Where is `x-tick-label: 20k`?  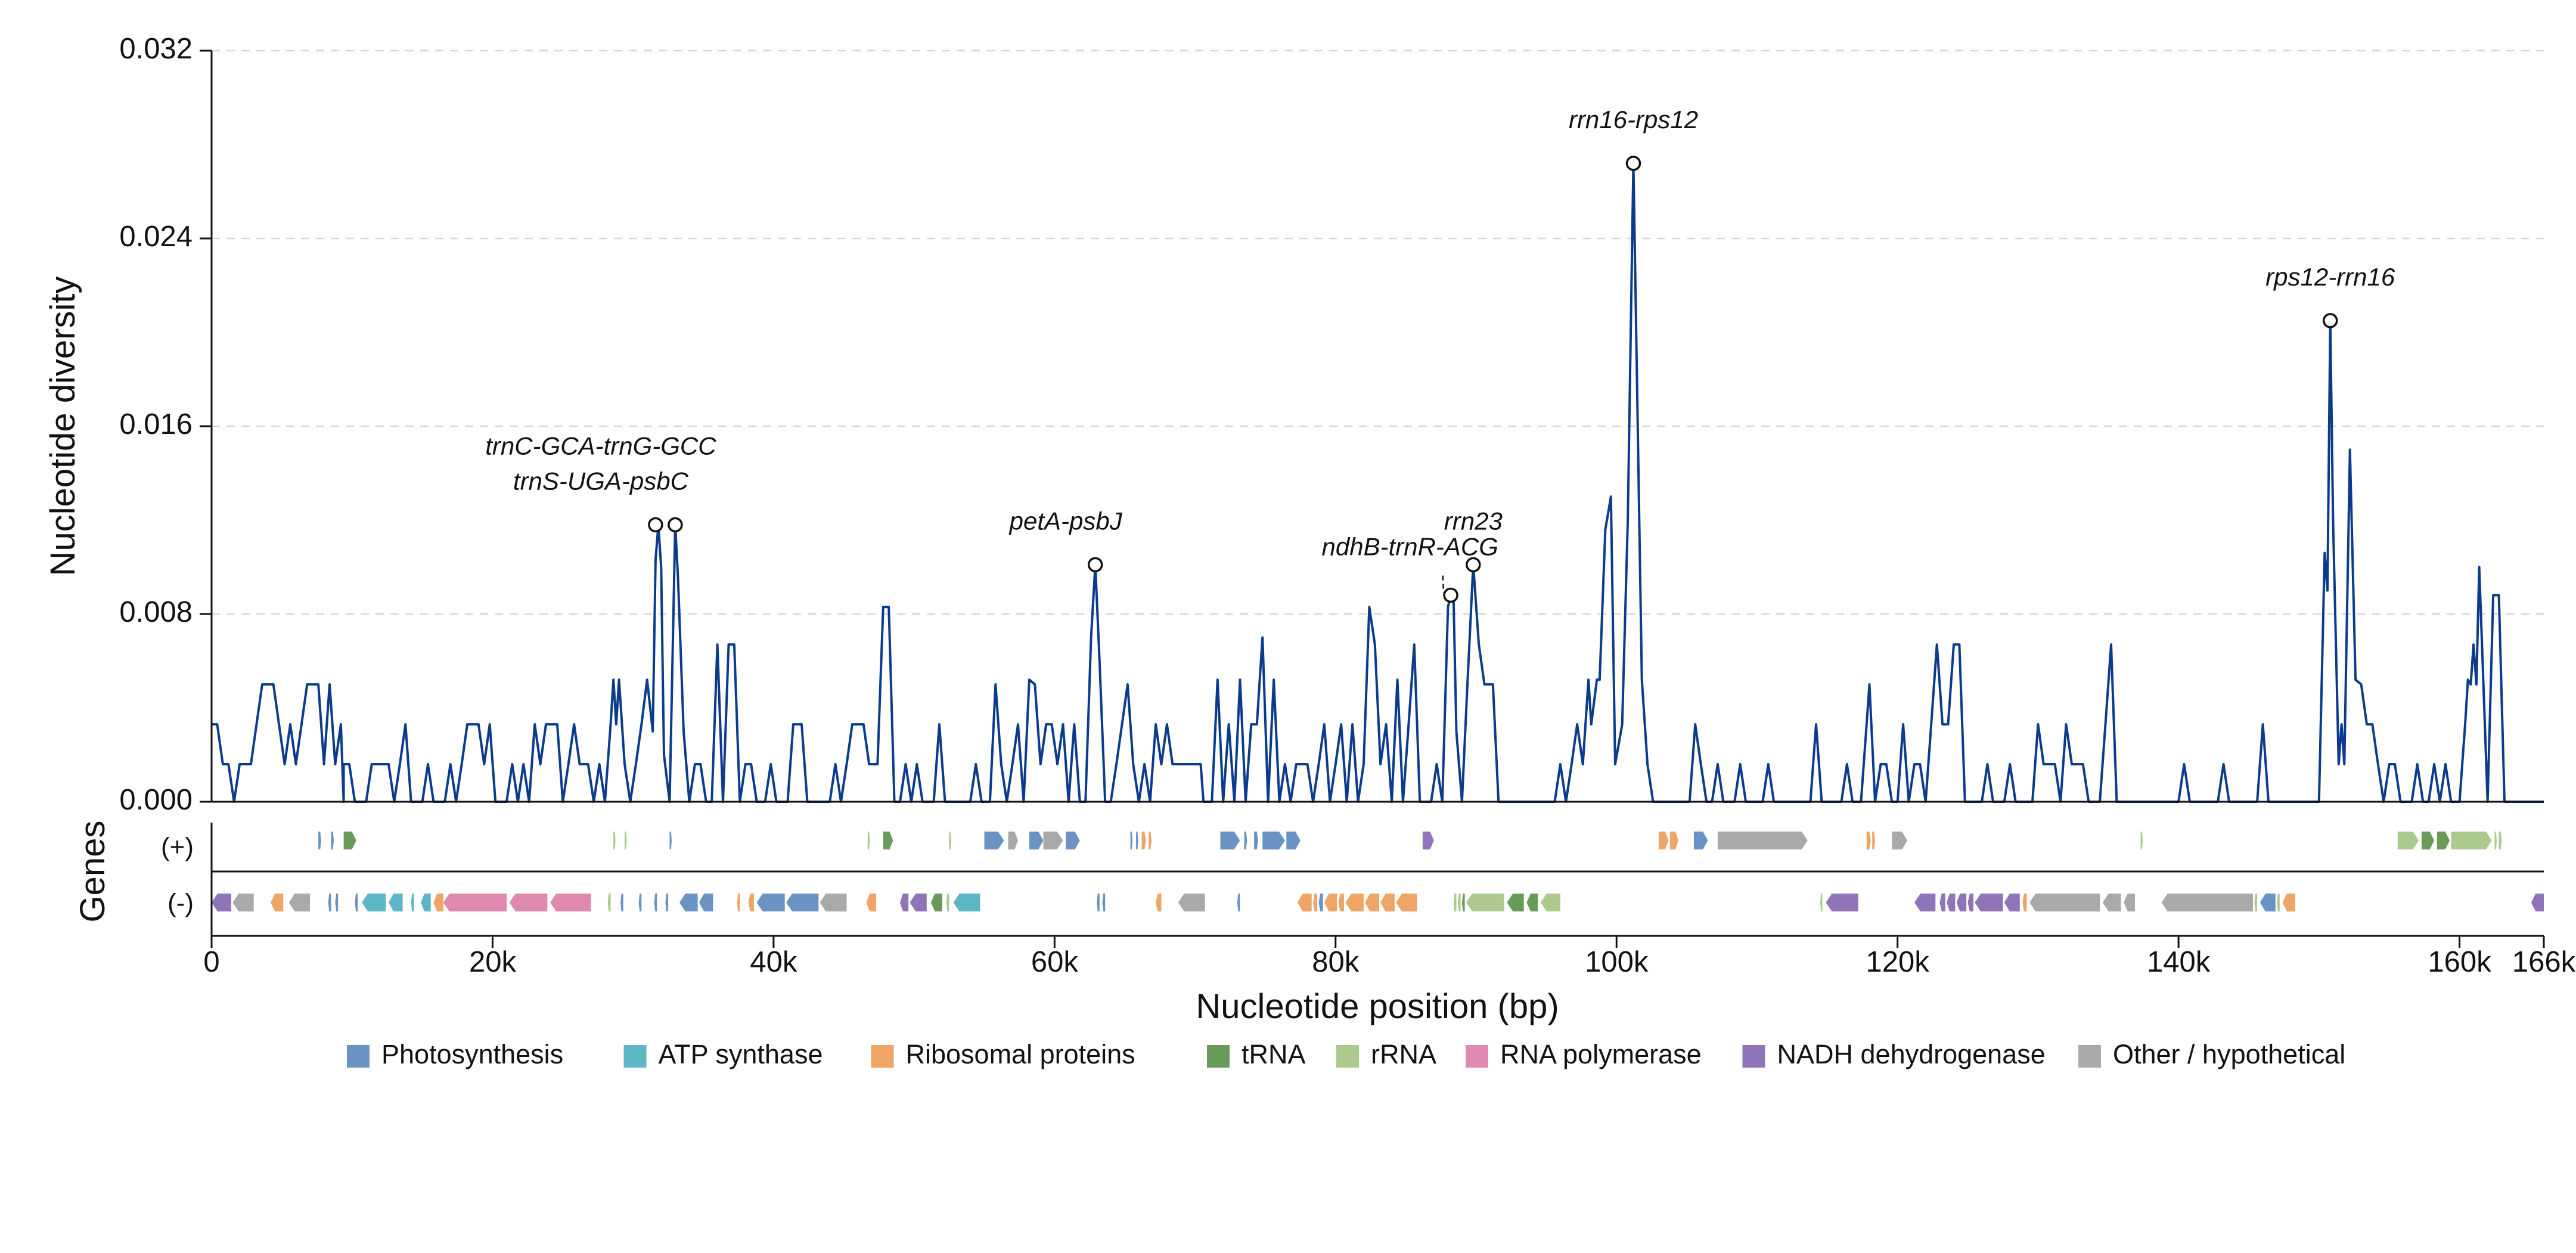 x-tick-label: 20k is located at coordinates (493, 962).